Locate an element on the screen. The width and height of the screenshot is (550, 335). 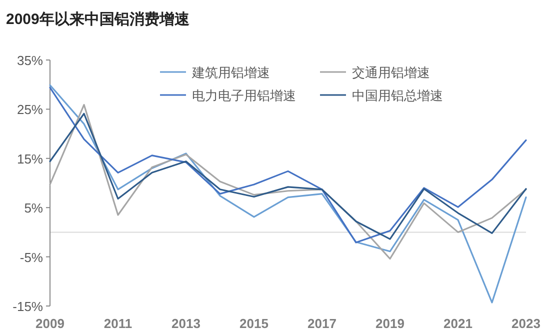
x-tick-label: 2023 is located at coordinates (526, 323).